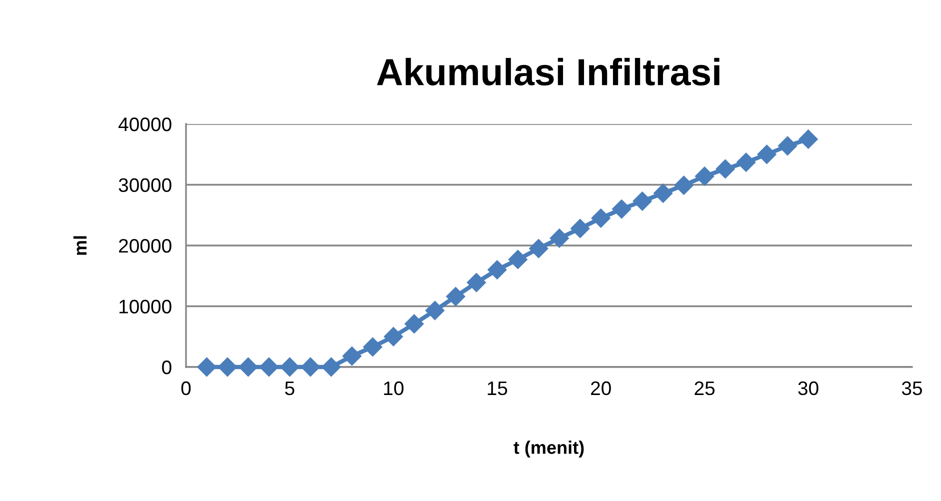  I want to click on y-tick-label: 20000, so click(145, 245).